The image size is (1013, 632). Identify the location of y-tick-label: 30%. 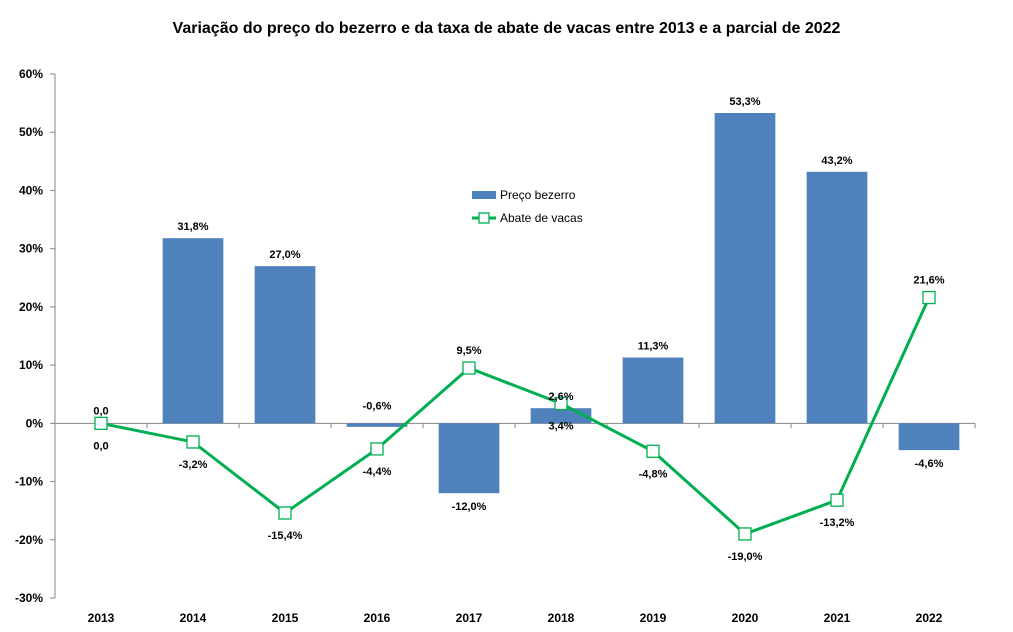
(31, 249).